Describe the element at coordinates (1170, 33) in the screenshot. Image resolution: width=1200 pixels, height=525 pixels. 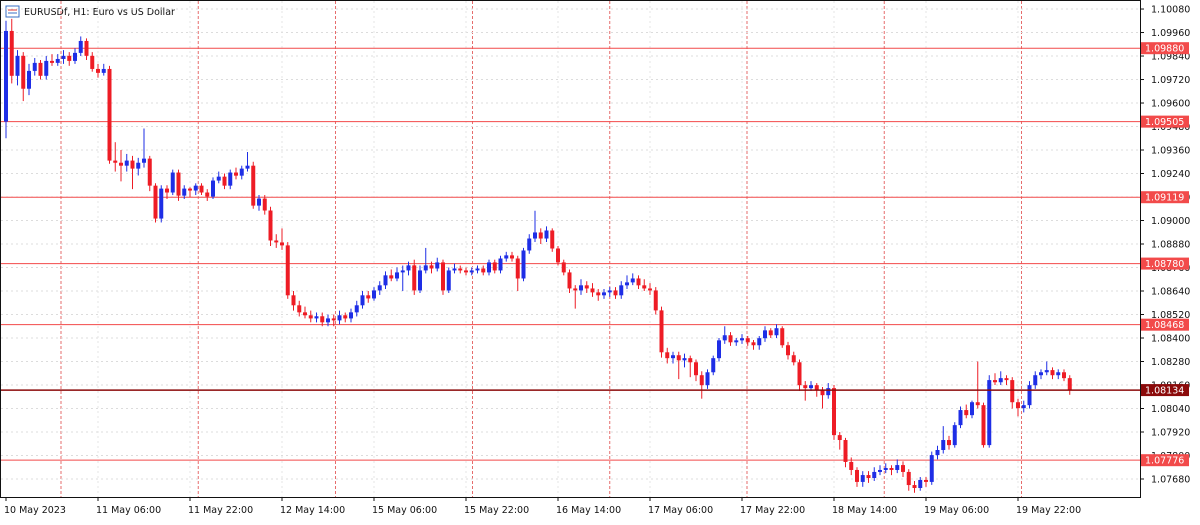
I see `y-tick-label: 1.09960` at that location.